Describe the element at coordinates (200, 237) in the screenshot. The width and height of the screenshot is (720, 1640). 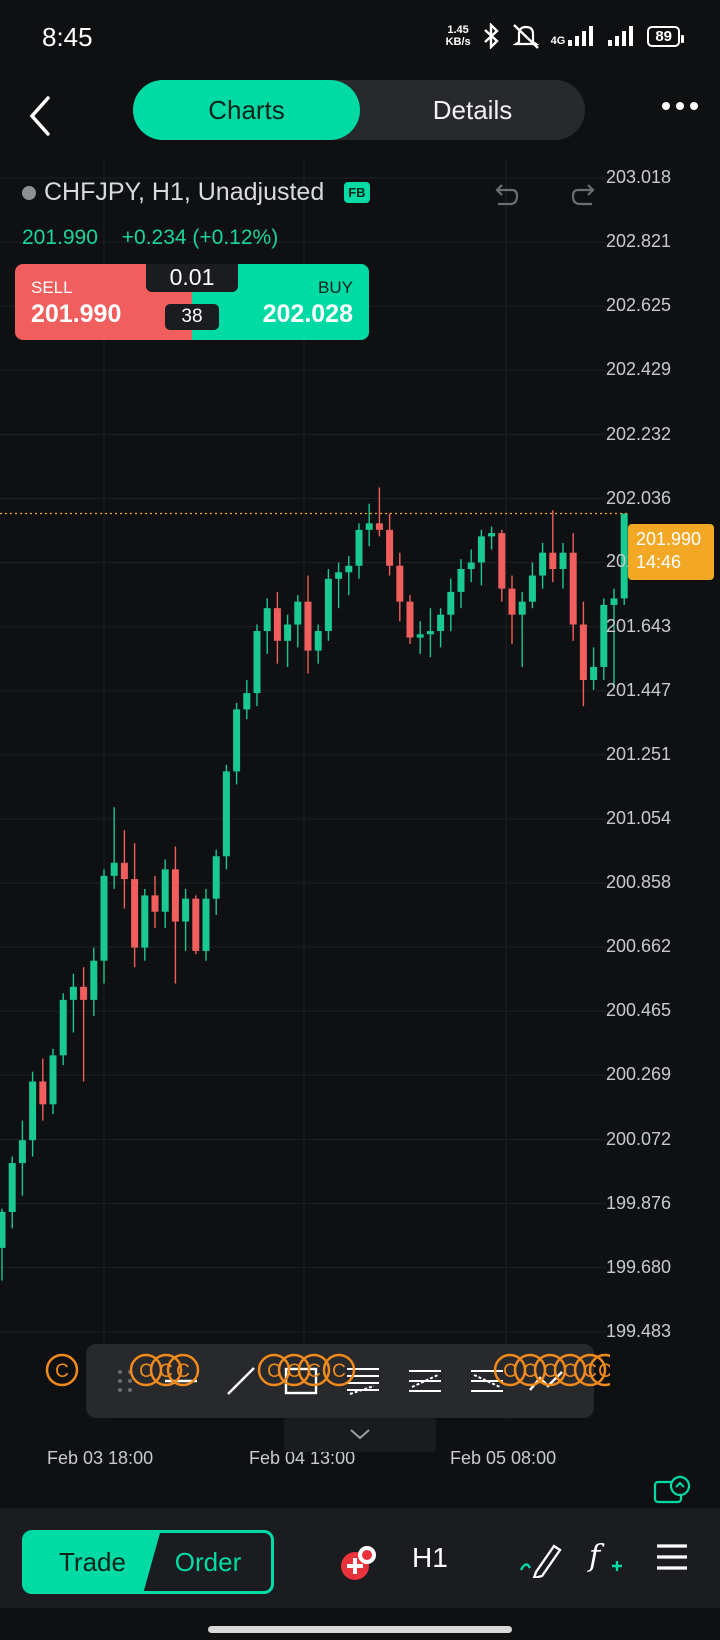
I see `price-change: +0.234 (+0.12%)` at that location.